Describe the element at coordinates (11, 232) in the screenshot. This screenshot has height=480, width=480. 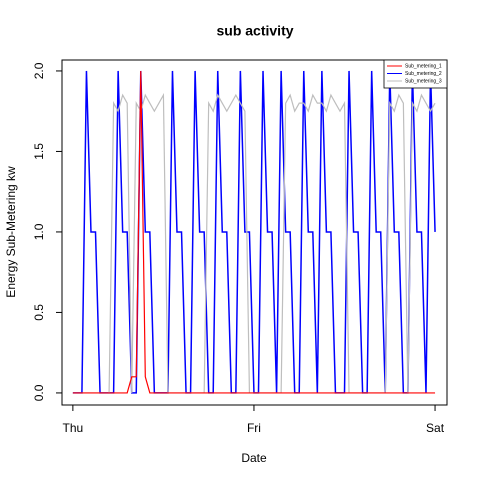
I see `y-axis-label: Energy Sub-Metering kw` at that location.